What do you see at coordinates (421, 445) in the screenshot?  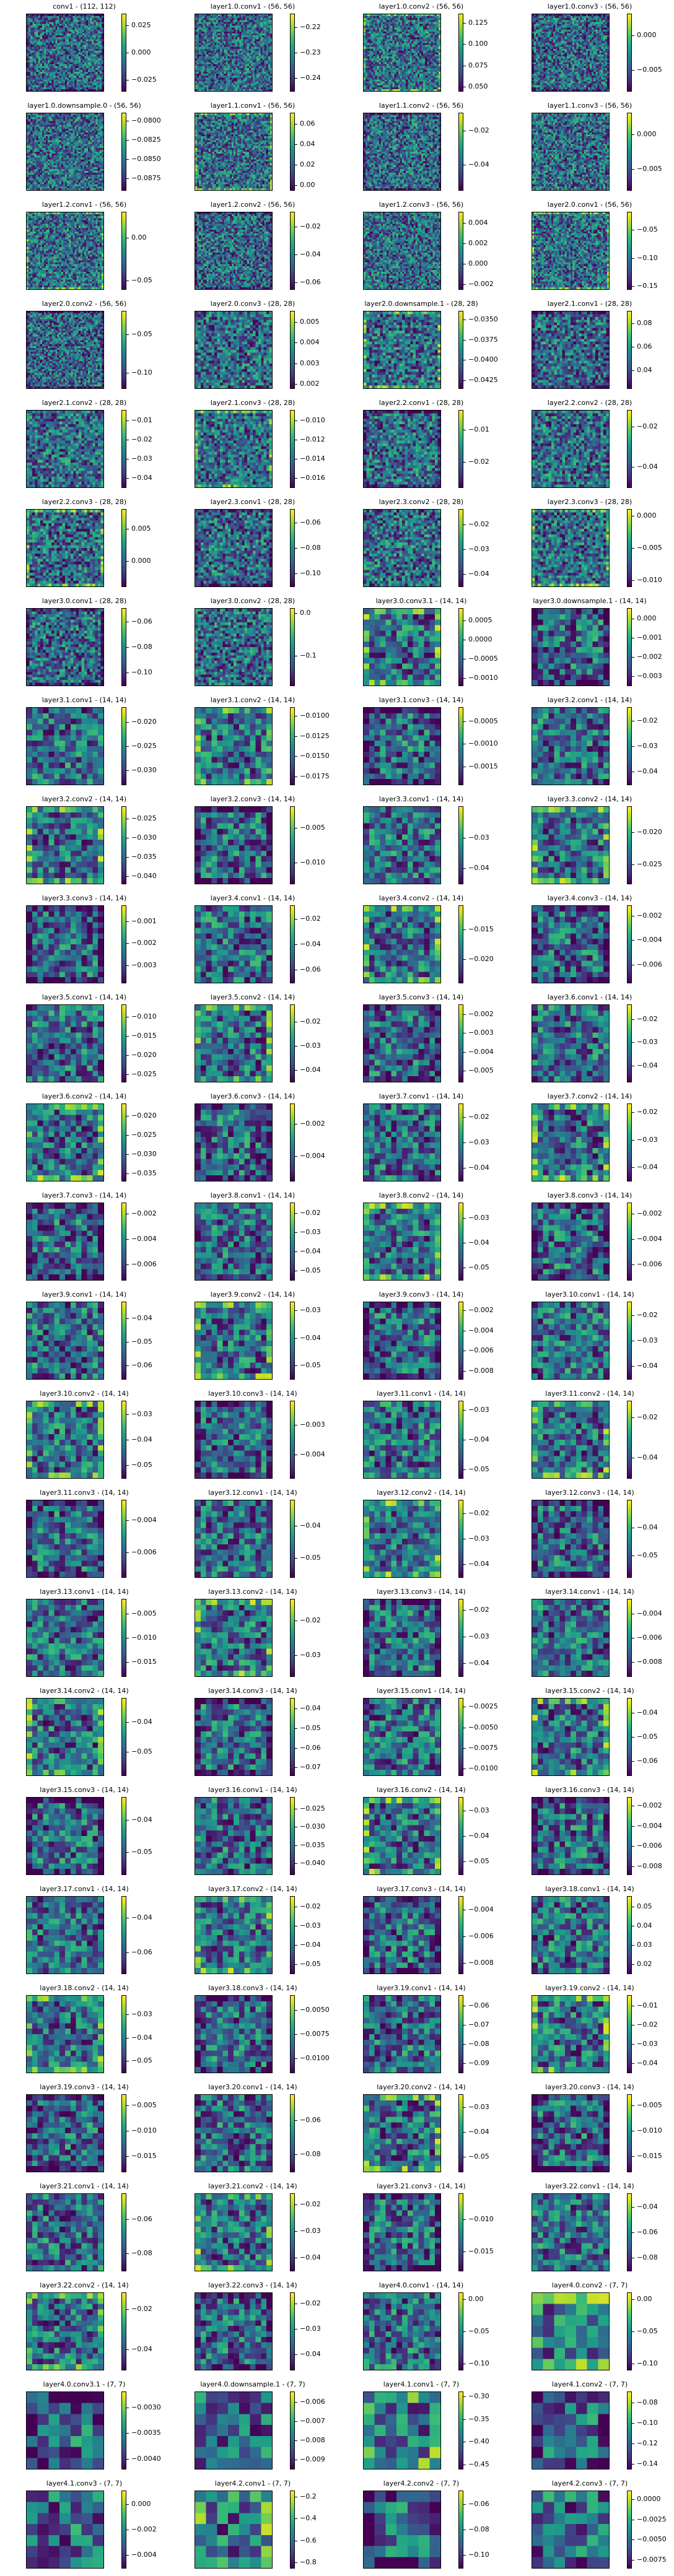 I see `activation-panel: layer2.2.conv1 - (28, 28)−0.01−0.02` at bounding box center [421, 445].